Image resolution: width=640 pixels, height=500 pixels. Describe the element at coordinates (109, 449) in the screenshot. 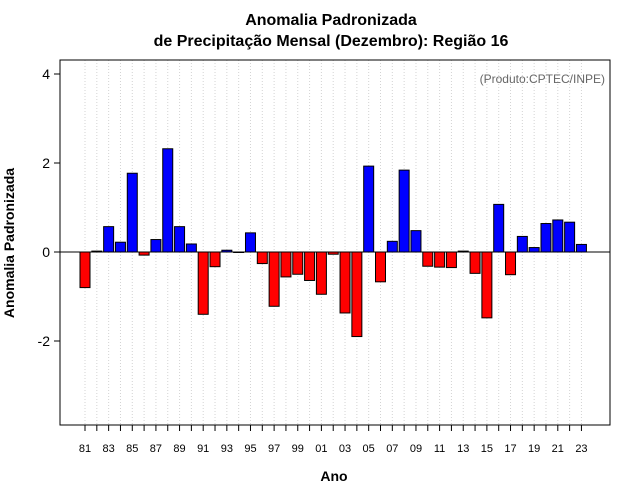

I see `x-tick-label: 83` at that location.